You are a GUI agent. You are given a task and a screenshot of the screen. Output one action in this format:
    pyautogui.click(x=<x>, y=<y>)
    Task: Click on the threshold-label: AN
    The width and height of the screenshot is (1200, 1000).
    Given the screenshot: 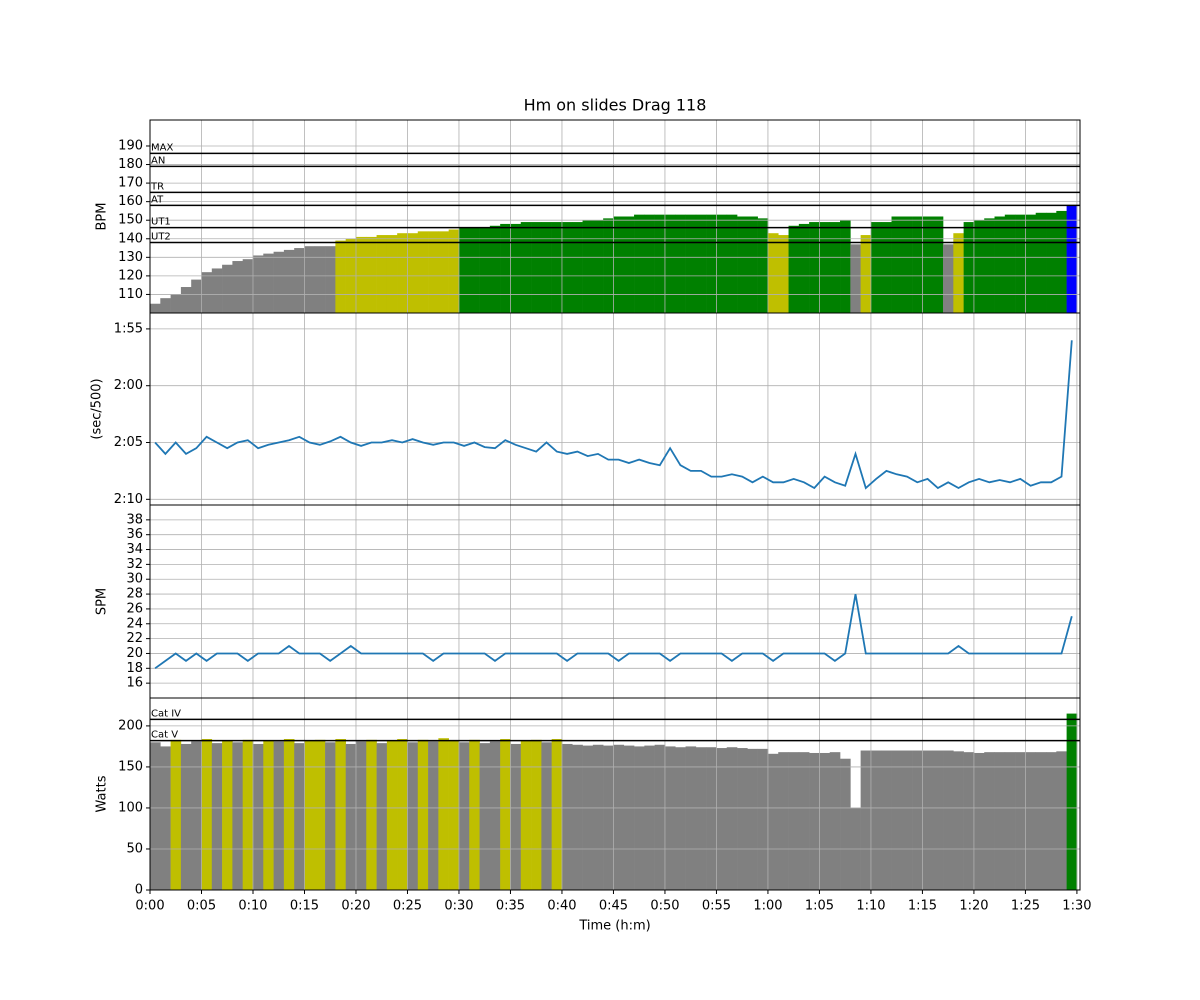 What is the action you would take?
    pyautogui.click(x=158, y=160)
    